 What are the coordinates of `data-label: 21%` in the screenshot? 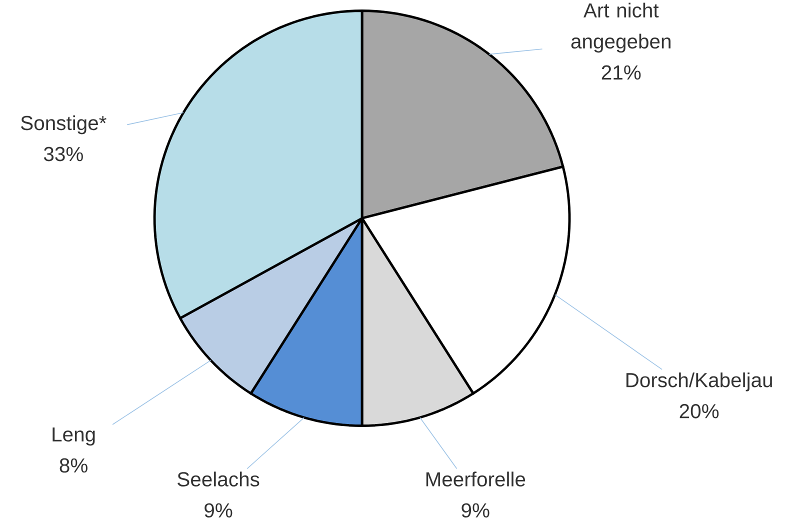 It's located at (621, 72).